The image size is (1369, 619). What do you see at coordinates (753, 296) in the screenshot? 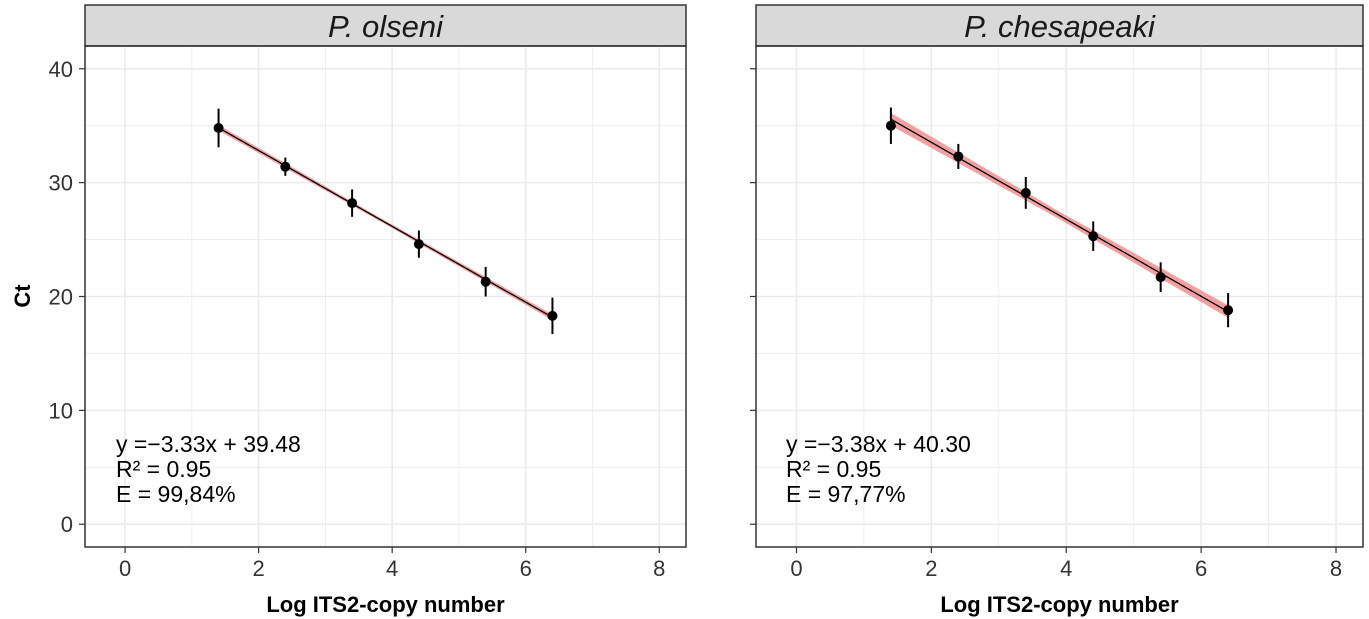
I see `y-axis-ticks` at bounding box center [753, 296].